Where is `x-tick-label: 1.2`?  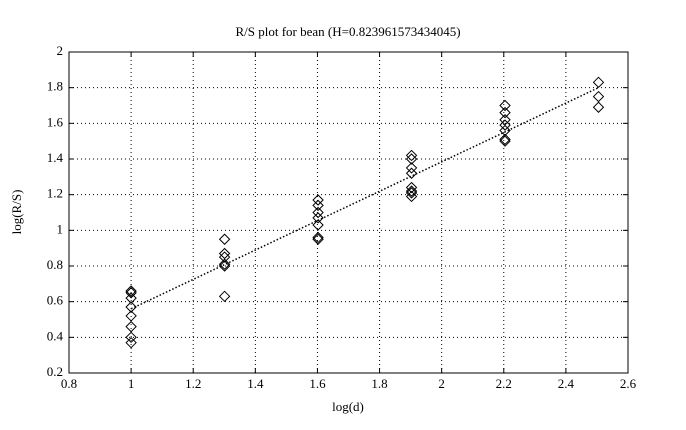
x-tick-label: 1.2 is located at coordinates (193, 383).